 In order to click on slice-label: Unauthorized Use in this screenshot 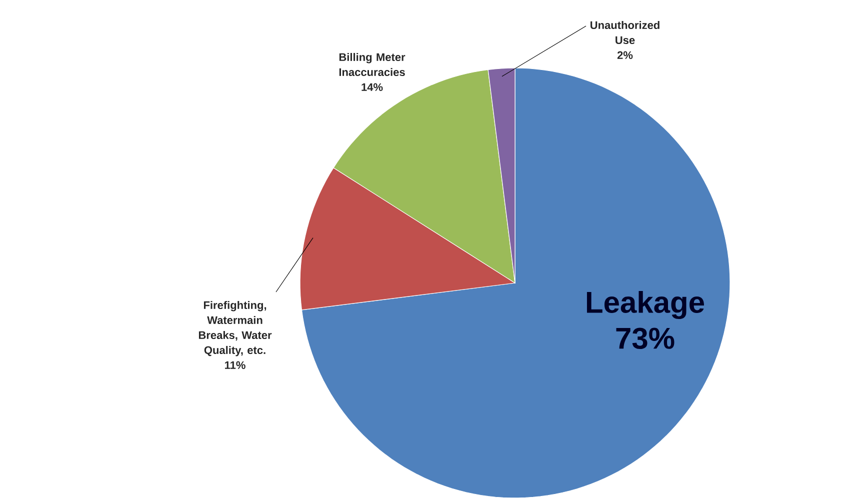, I will do `click(625, 32)`.